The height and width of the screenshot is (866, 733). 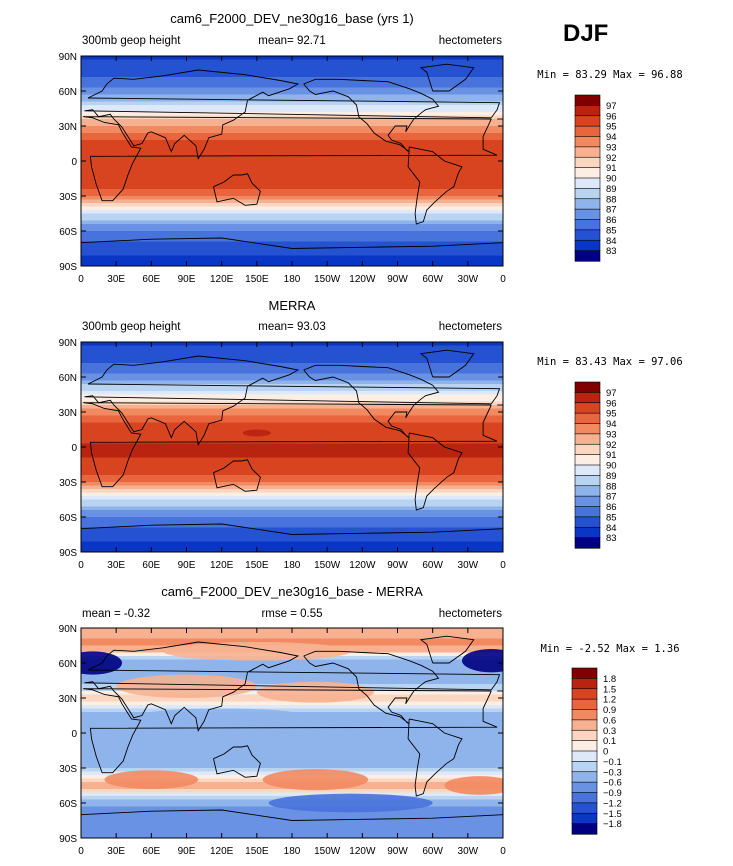 I want to click on panel-title: MERRA, so click(x=292, y=305).